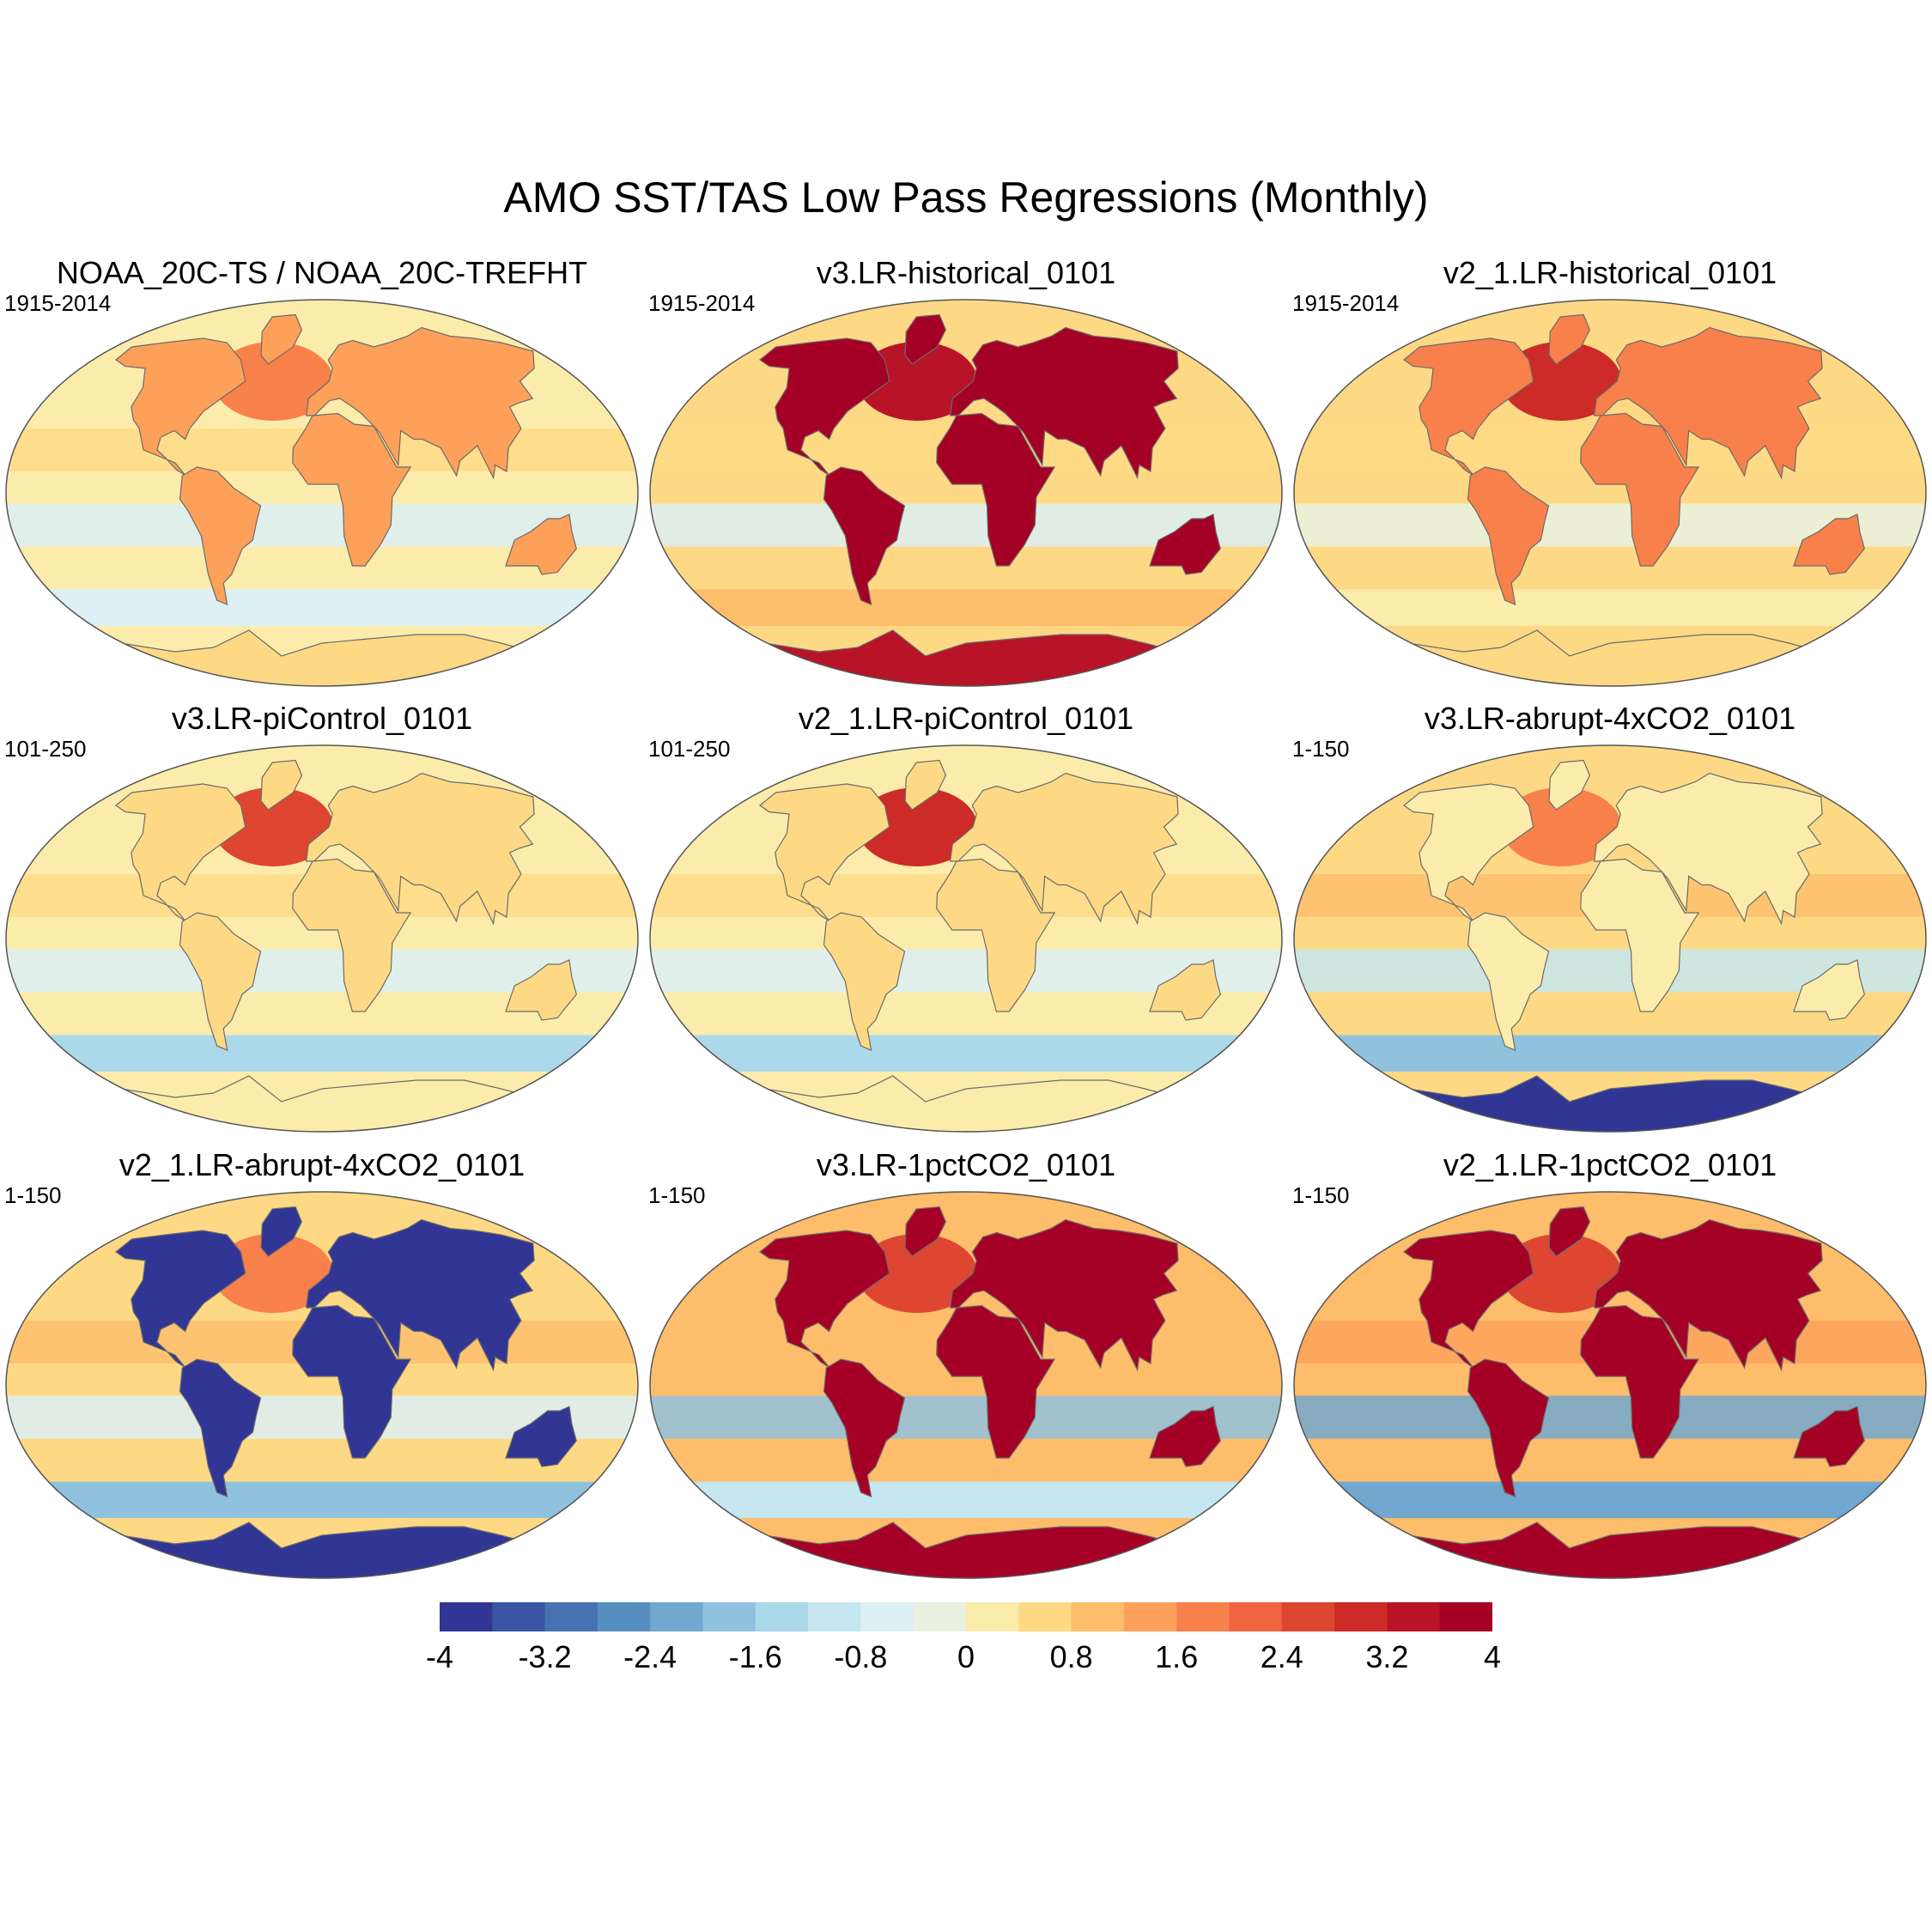  I want to click on panel-title: NOAA_20C-TS / NOAA_20C-TREFHT, so click(322, 272).